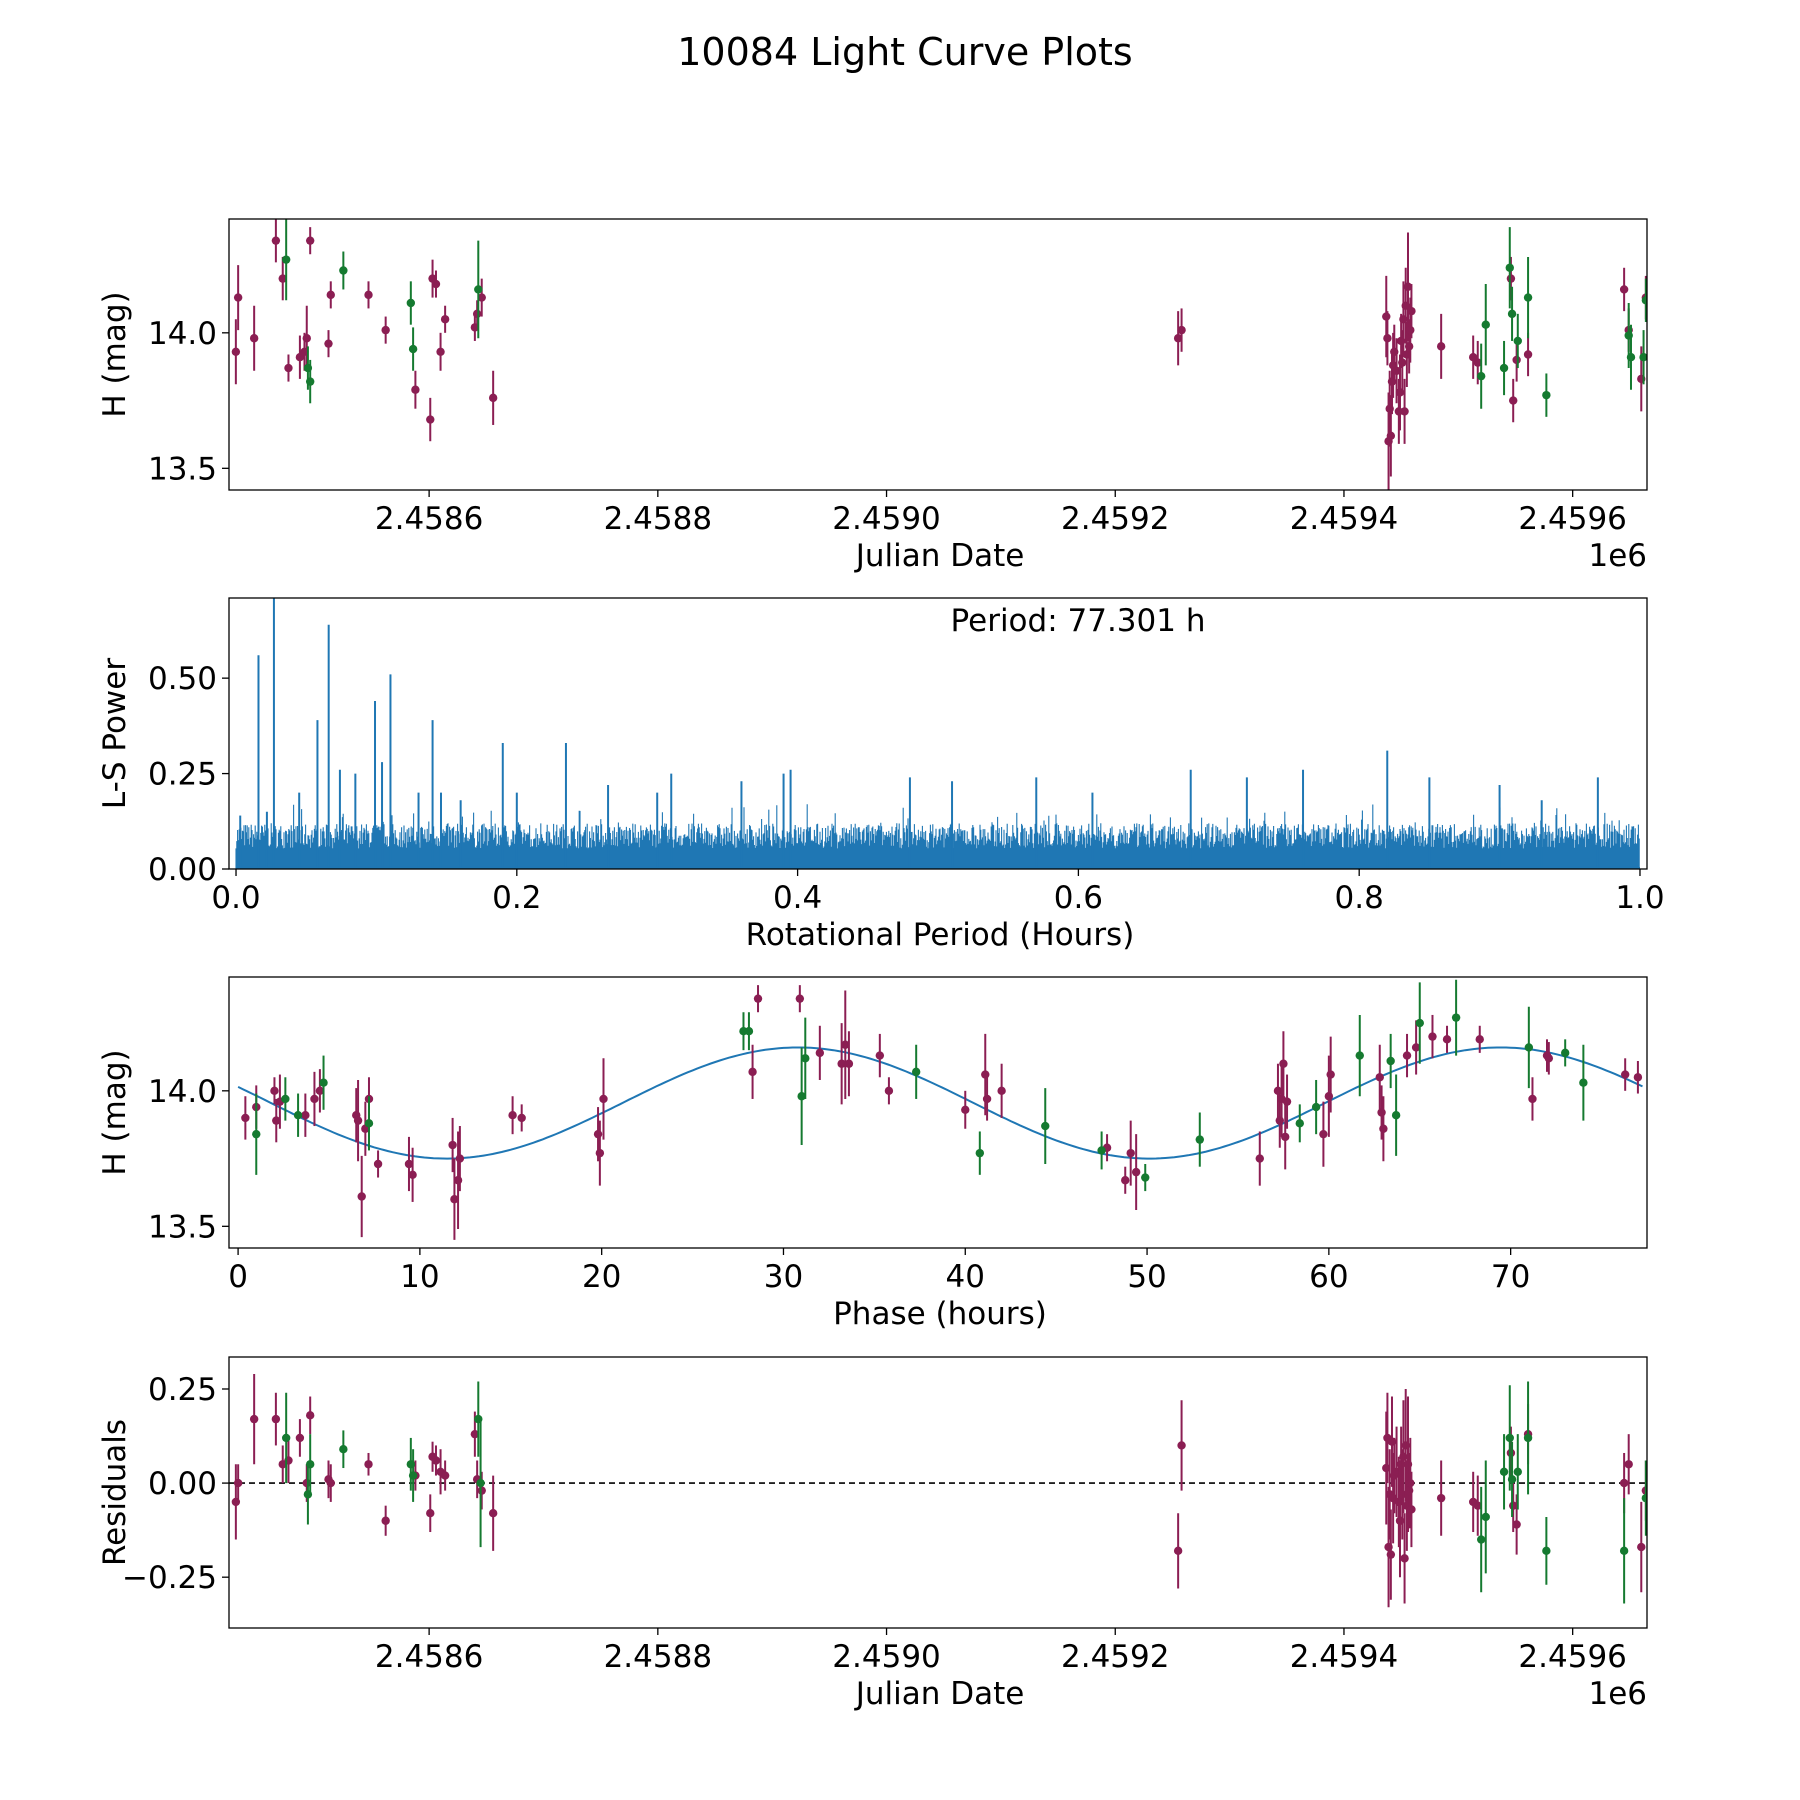 The width and height of the screenshot is (1800, 1800). I want to click on y-tick-label: 0.25, so click(182, 775).